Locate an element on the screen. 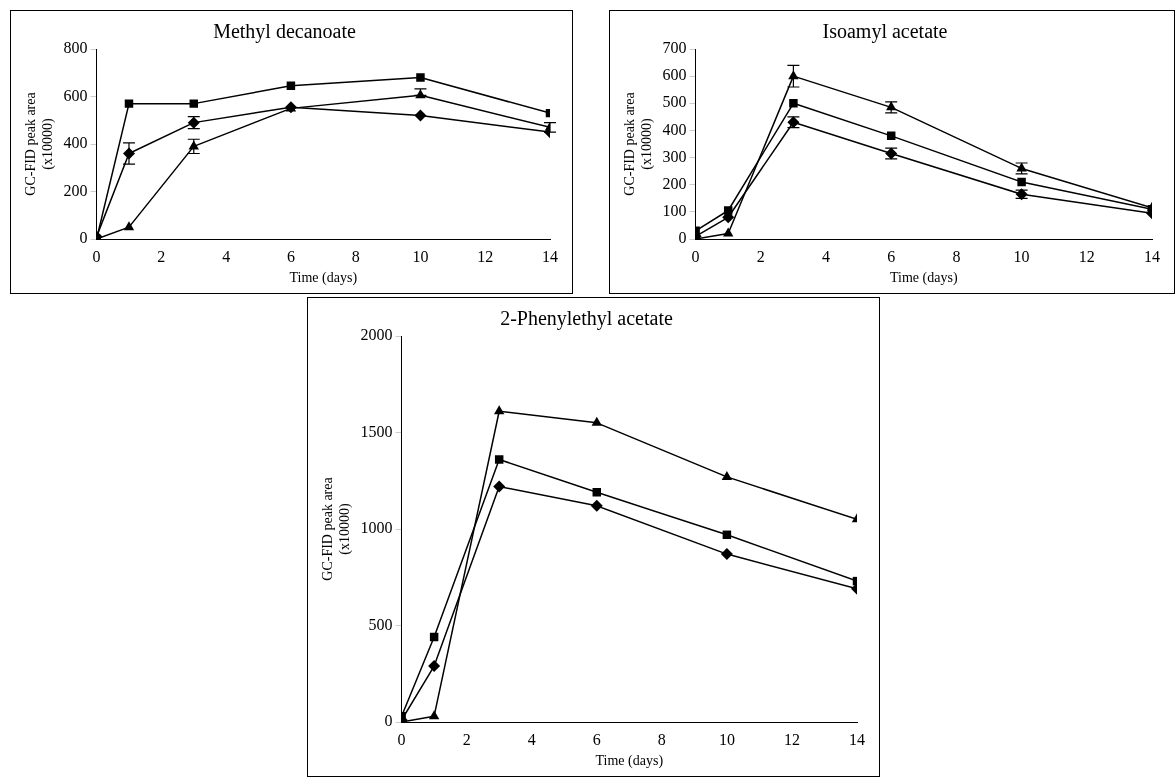  y-tick-label: 2000 is located at coordinates (376, 335).